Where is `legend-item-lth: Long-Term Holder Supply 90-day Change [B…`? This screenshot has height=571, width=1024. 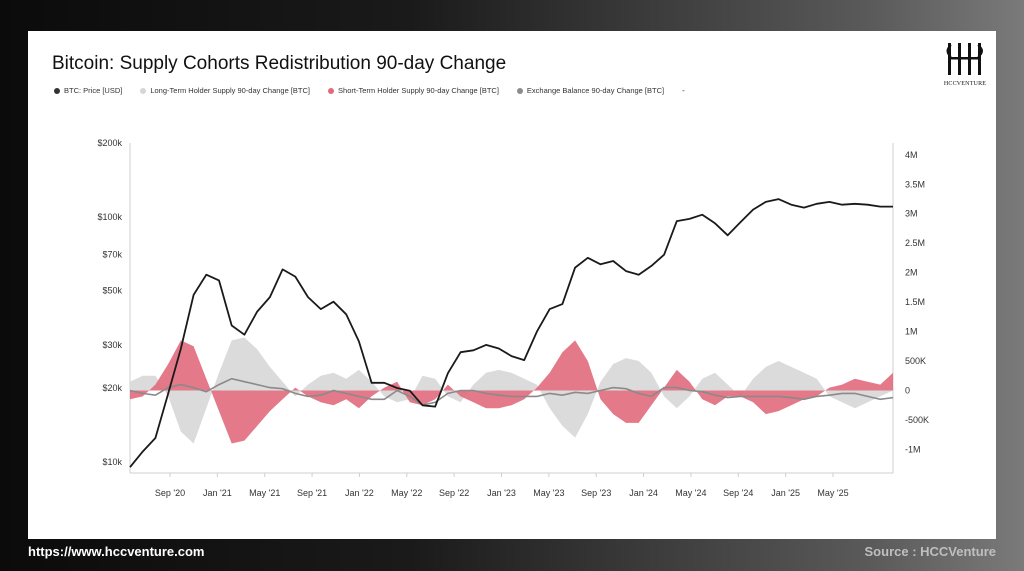 legend-item-lth: Long-Term Holder Supply 90-day Change [B… is located at coordinates (225, 90).